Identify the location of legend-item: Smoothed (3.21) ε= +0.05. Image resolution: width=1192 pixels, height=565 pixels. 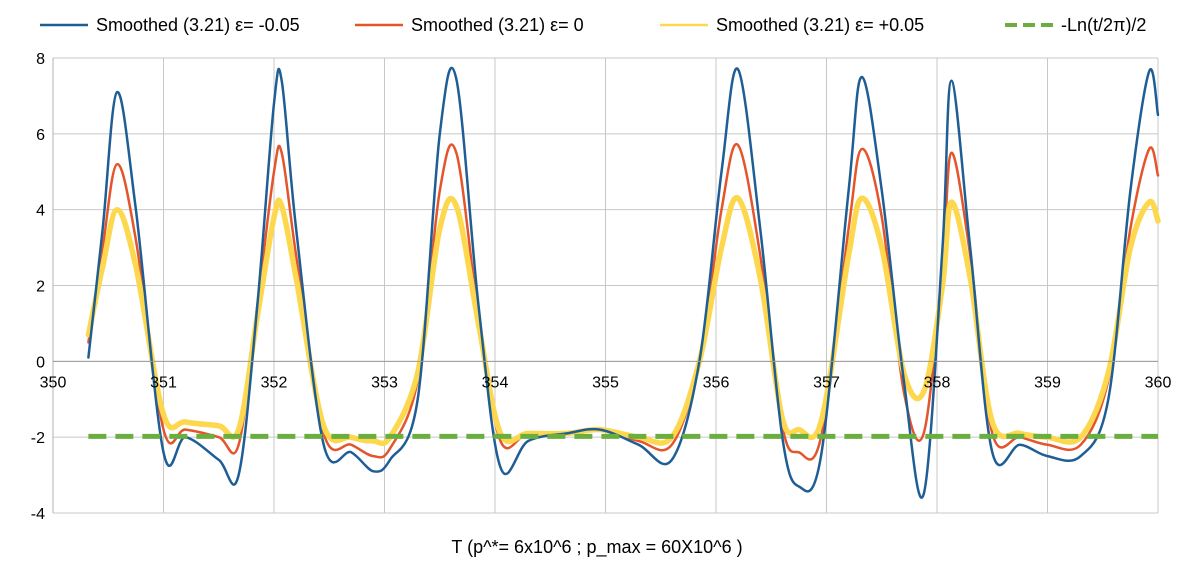
(792, 25).